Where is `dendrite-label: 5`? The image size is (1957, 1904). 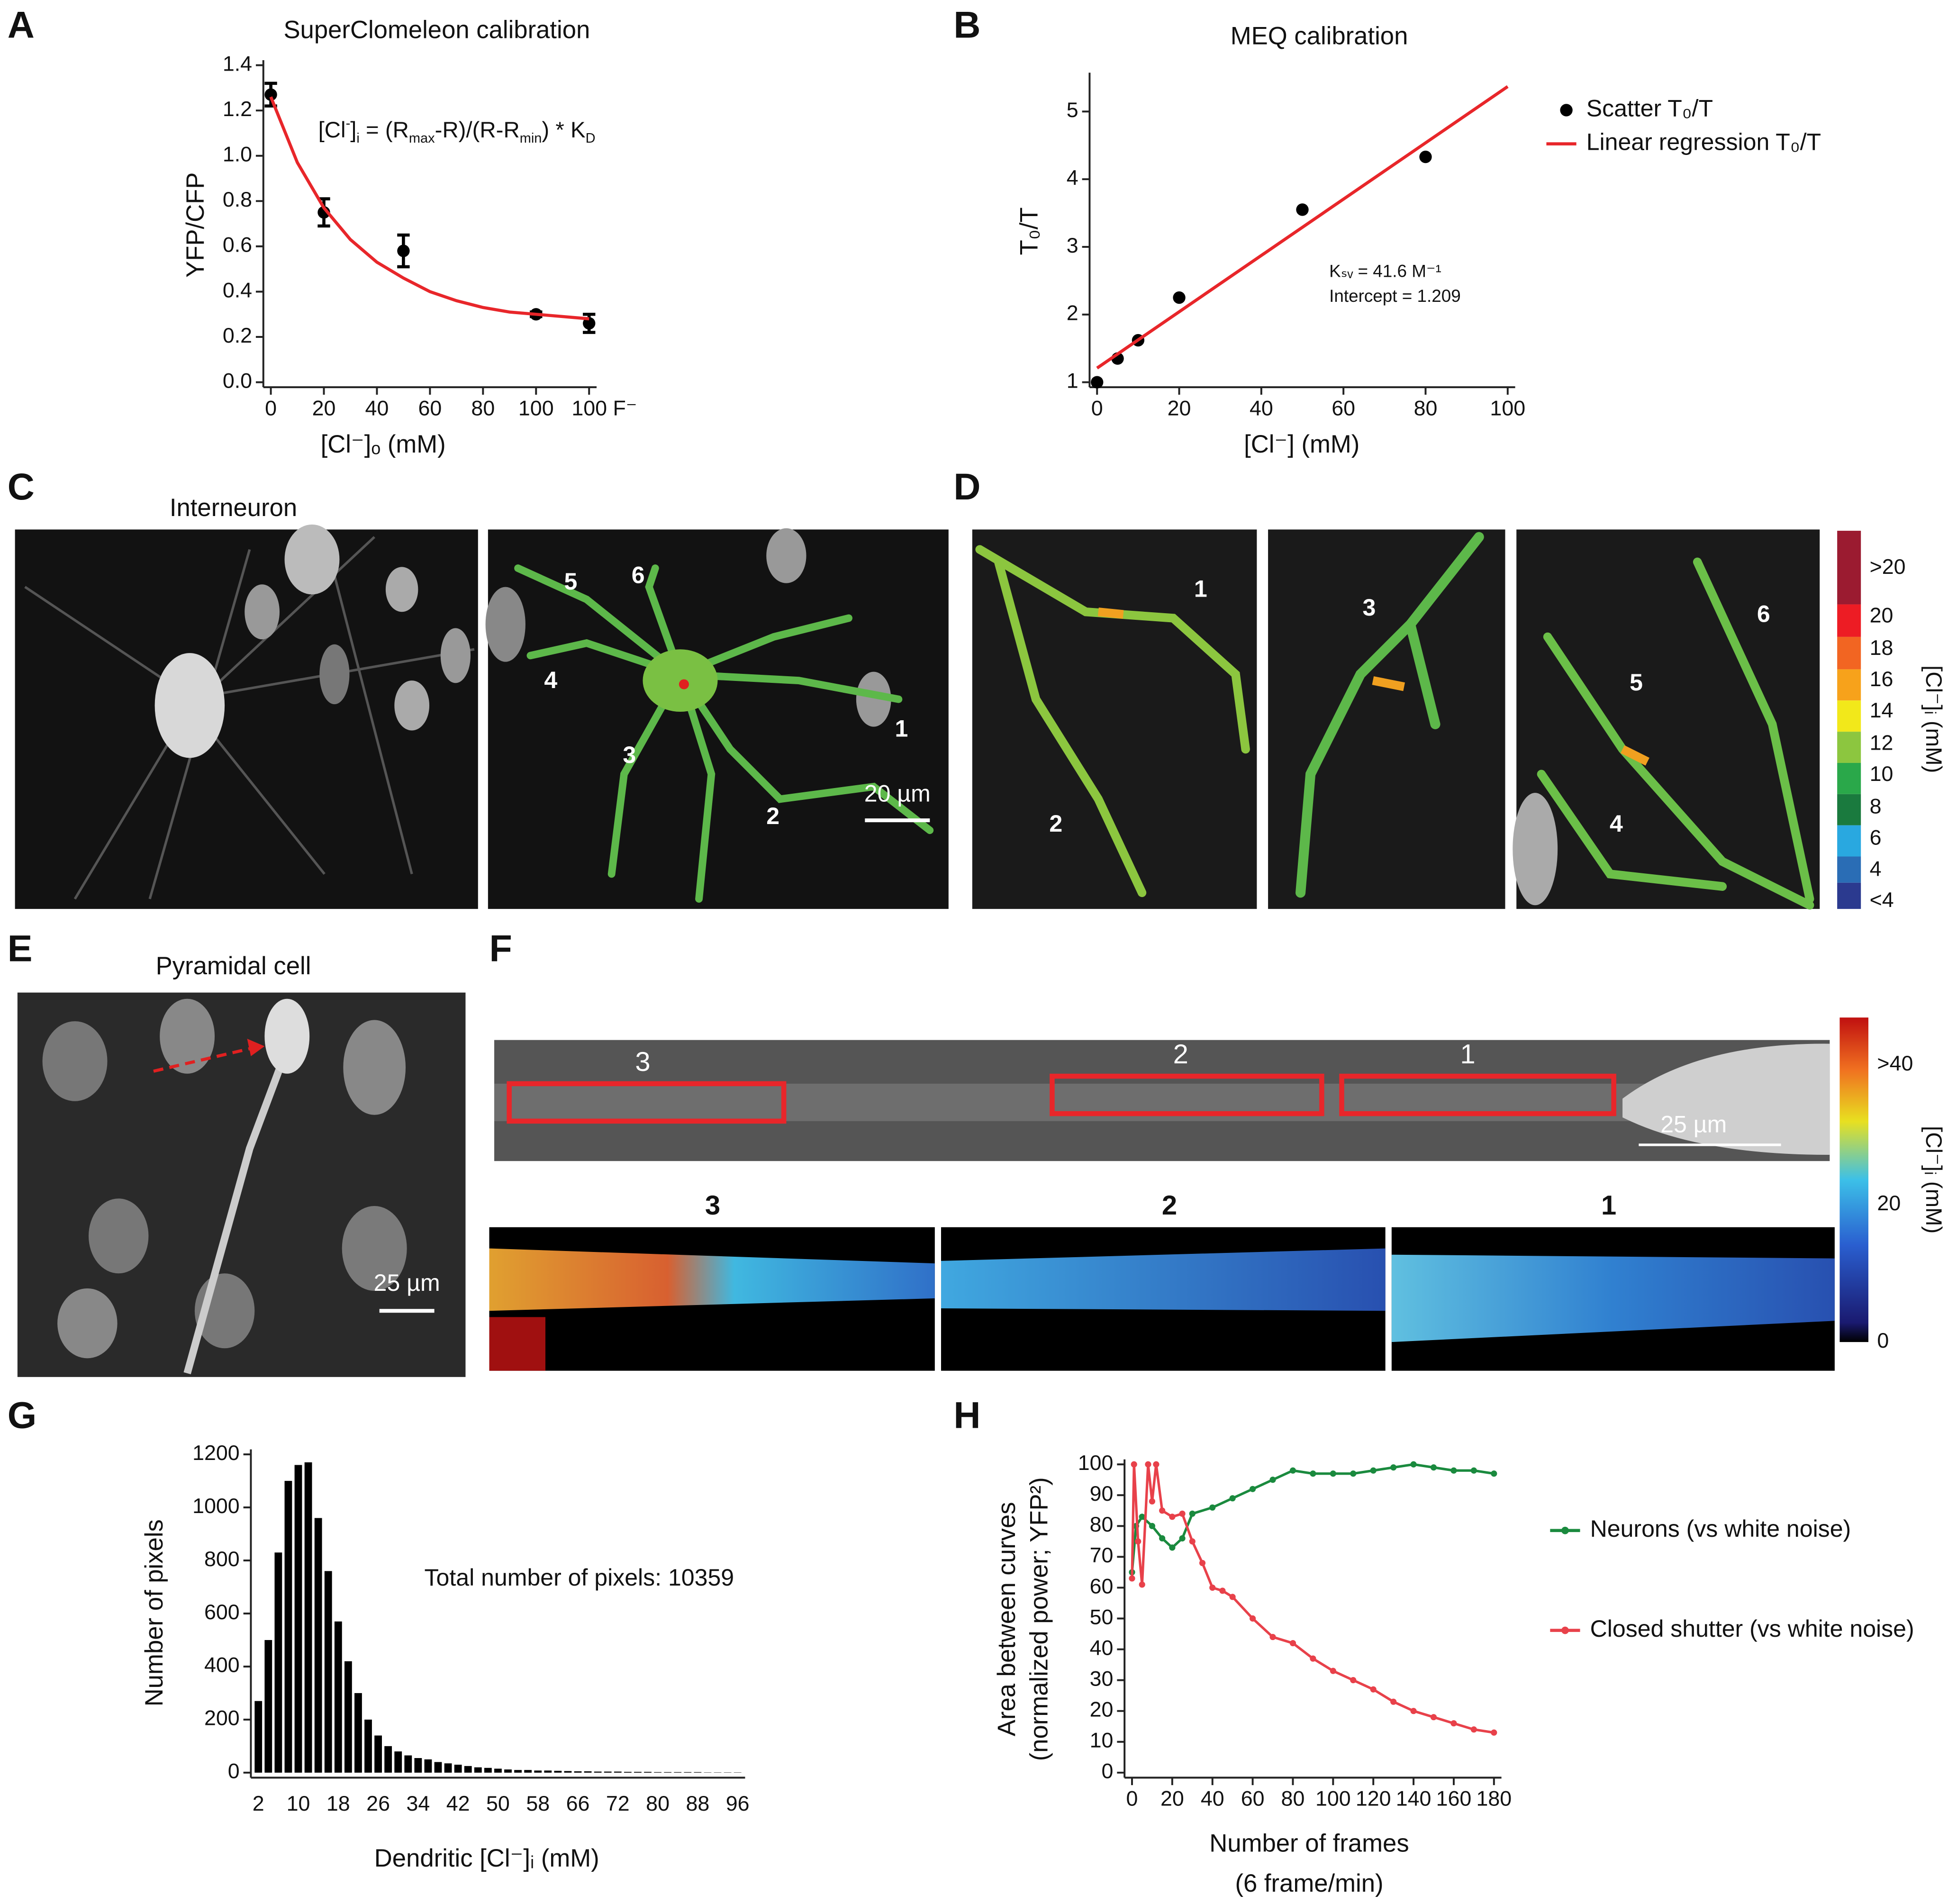
dendrite-label: 5 is located at coordinates (1637, 683).